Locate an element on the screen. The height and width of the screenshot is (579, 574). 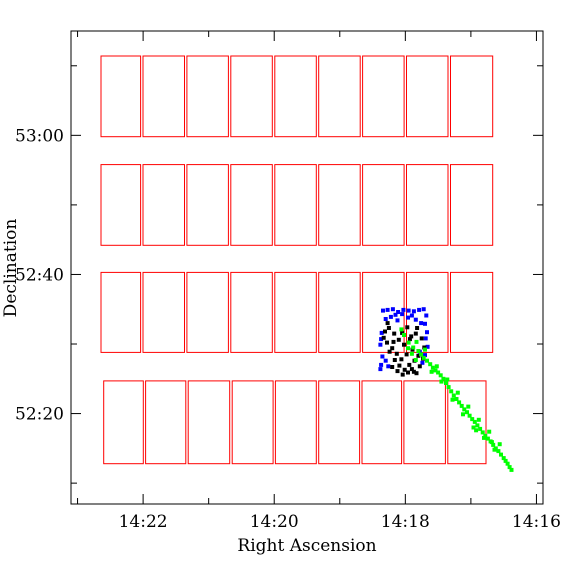
x-tick-label: 14:16 is located at coordinates (536, 522).